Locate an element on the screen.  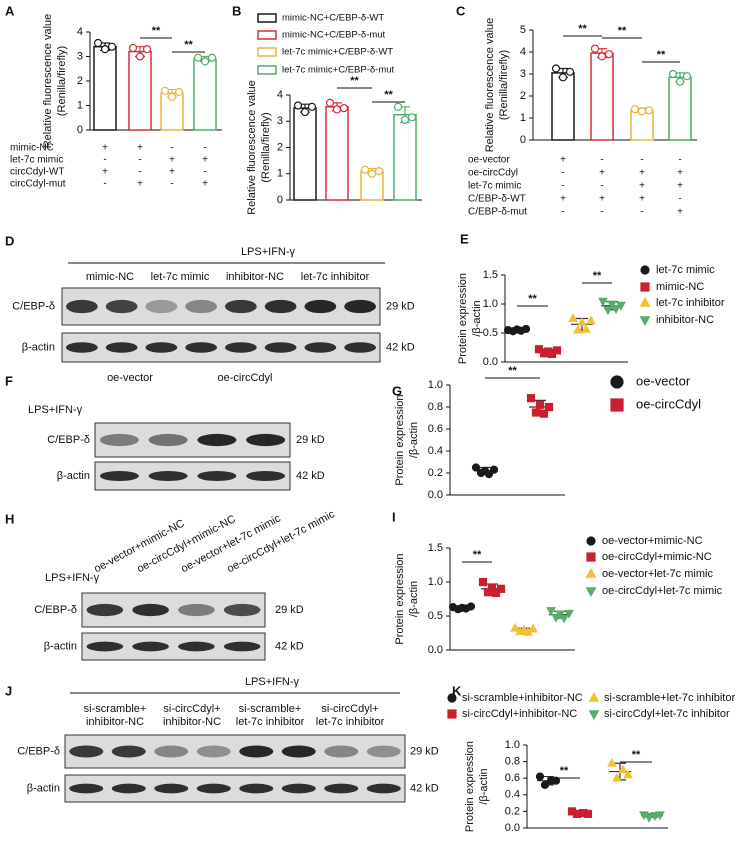
y-axis-label: /β-actin is located at coordinates (414, 599).